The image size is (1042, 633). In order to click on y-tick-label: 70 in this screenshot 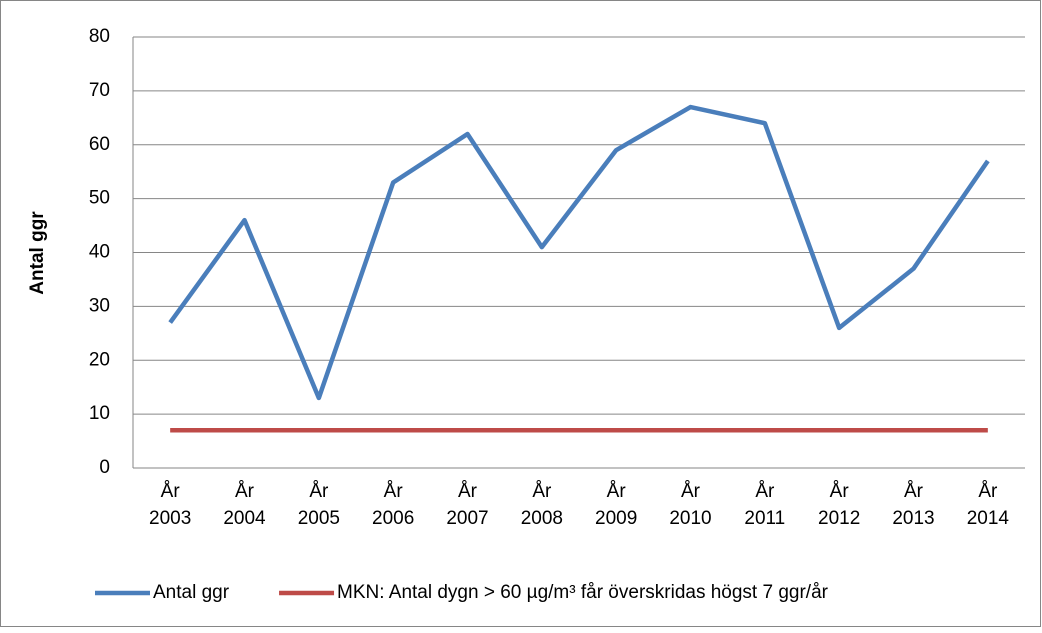, I will do `click(99, 90)`.